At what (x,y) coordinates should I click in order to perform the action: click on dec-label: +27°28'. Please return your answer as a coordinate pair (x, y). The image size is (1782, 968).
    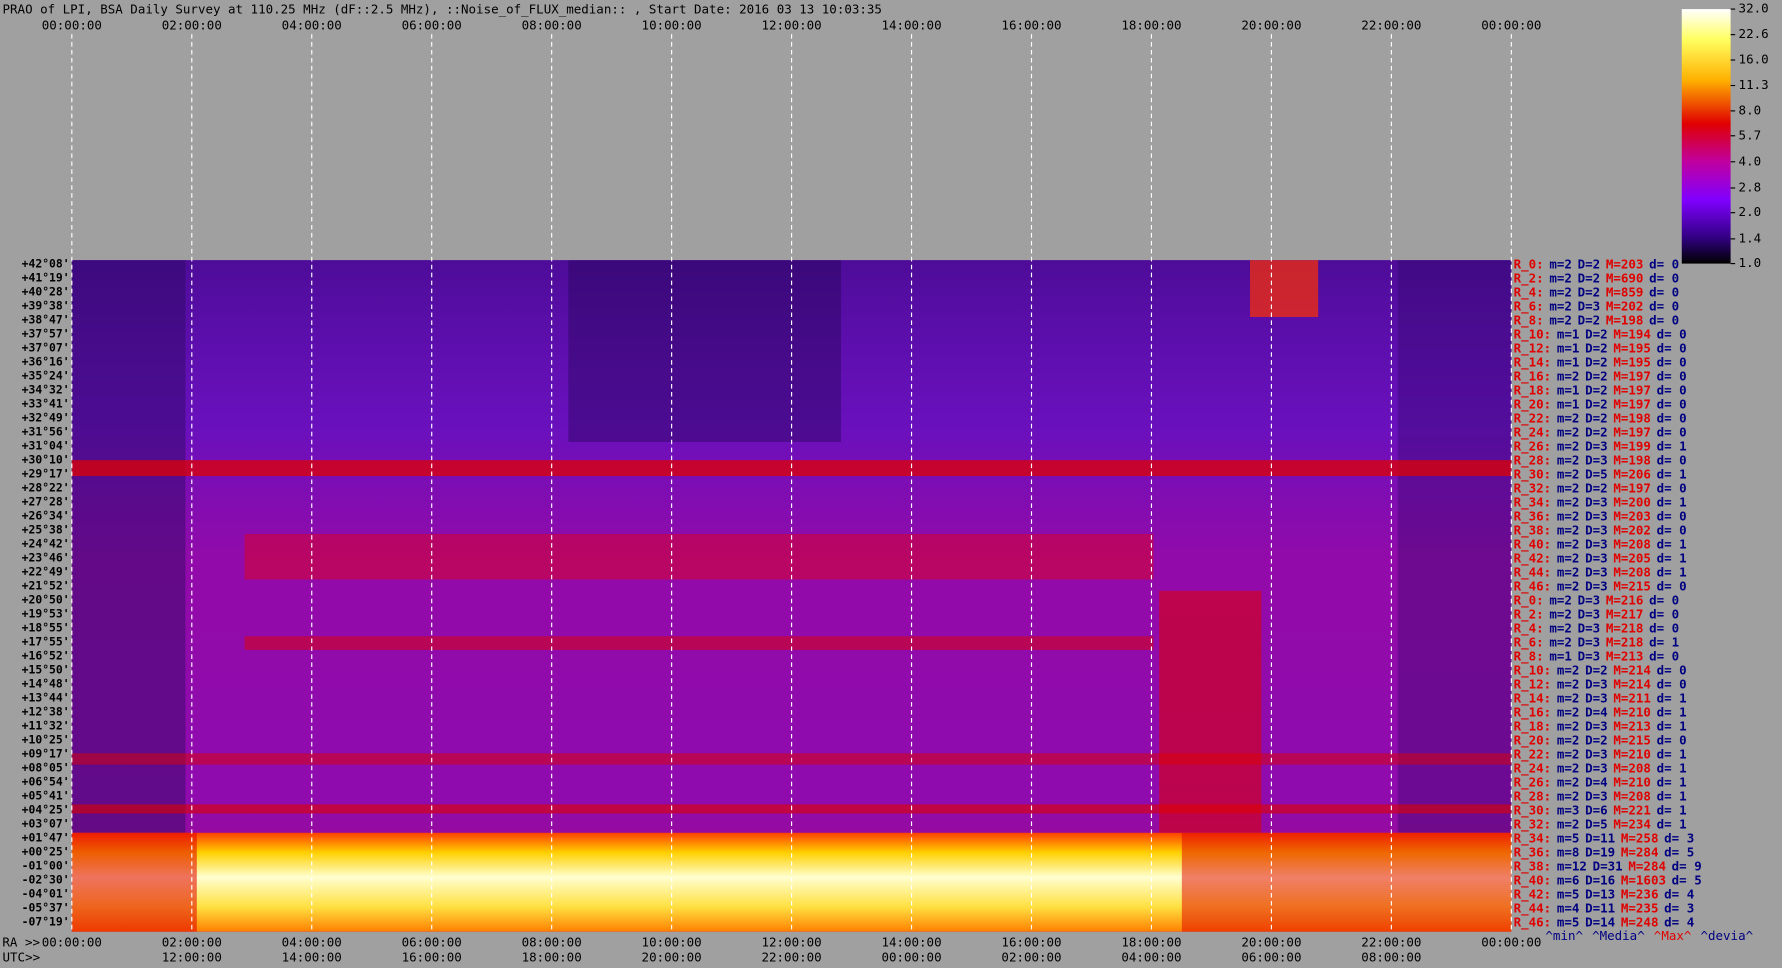
    Looking at the image, I should click on (46, 502).